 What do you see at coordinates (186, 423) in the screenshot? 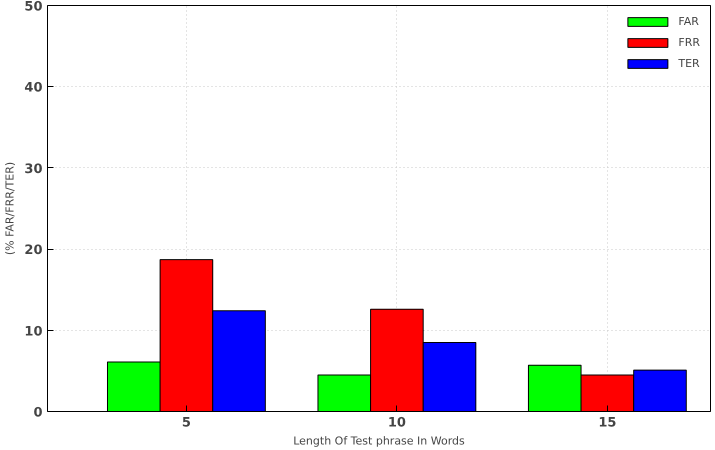
I see `x-tick-label: 5` at bounding box center [186, 423].